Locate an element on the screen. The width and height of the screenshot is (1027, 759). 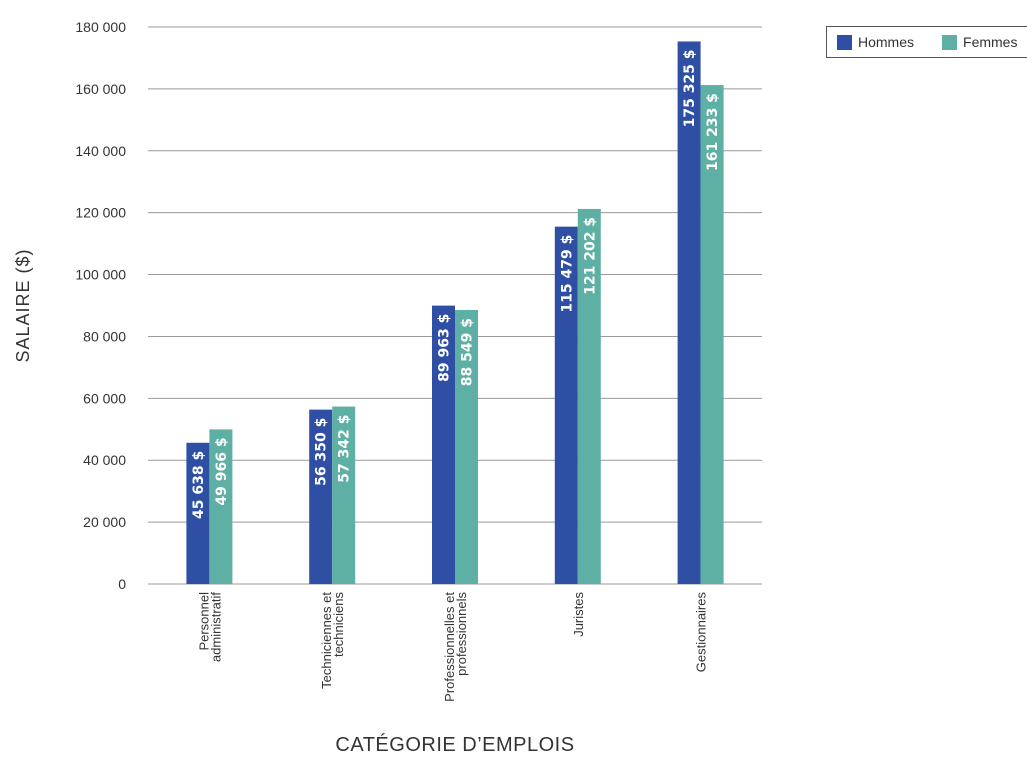
x-tick-label-line: Personnel is located at coordinates (203, 621).